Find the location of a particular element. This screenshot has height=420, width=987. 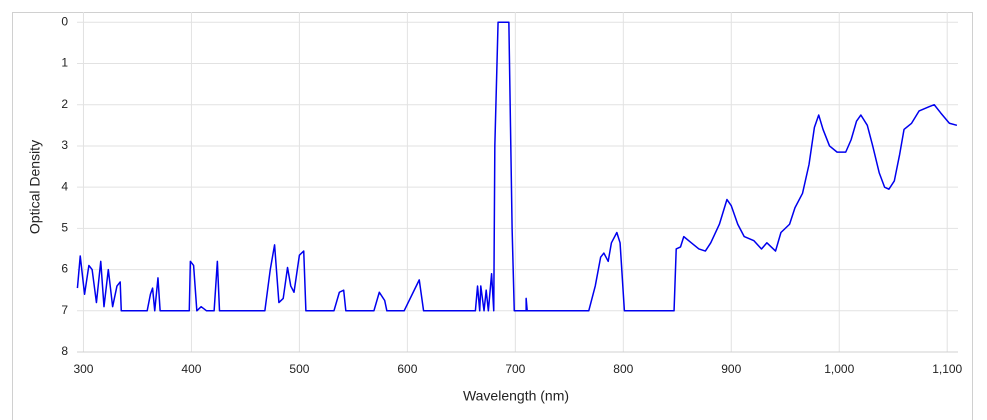

x-tick-label: 700 is located at coordinates (515, 369).